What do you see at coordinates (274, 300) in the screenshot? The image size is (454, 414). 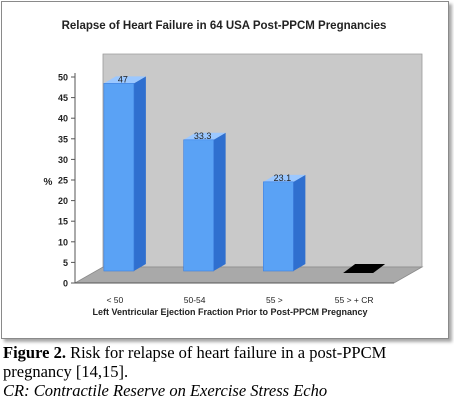 I see `x-tick-label: 55 >` at bounding box center [274, 300].